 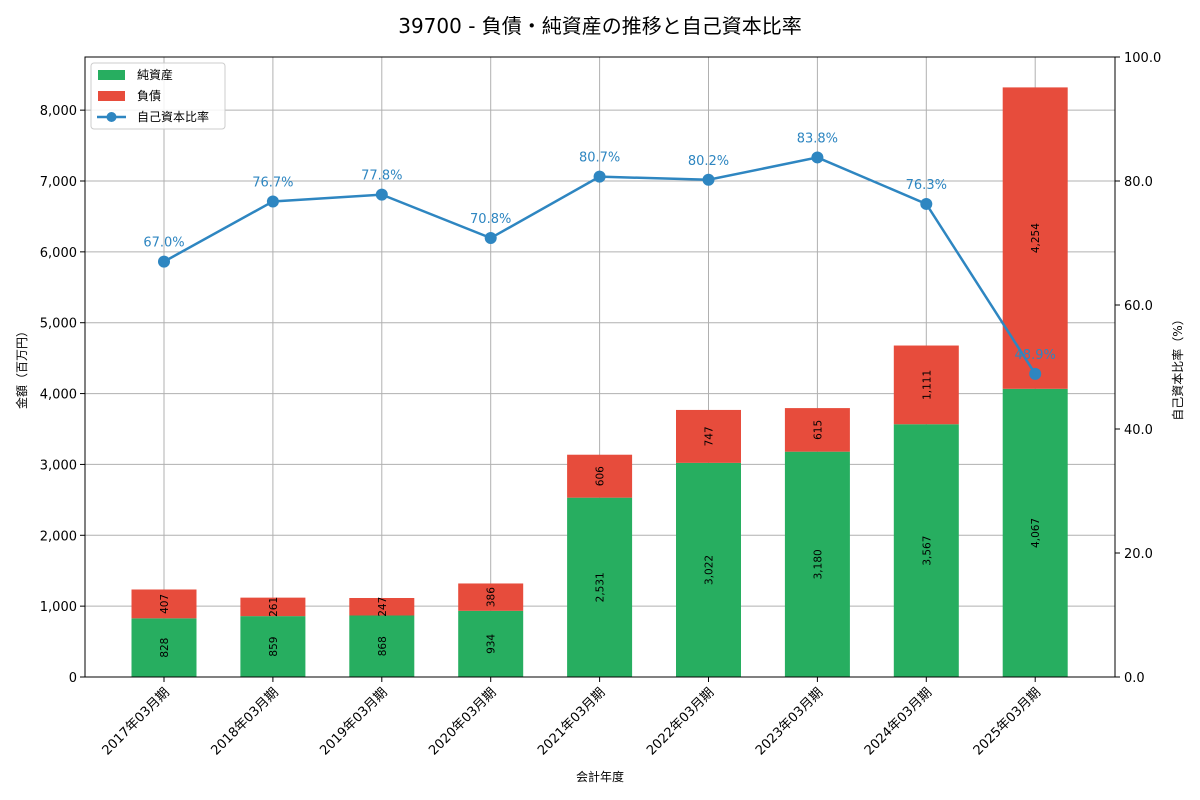 I want to click on x-tick-label: 2019年03月期, so click(x=353, y=721).